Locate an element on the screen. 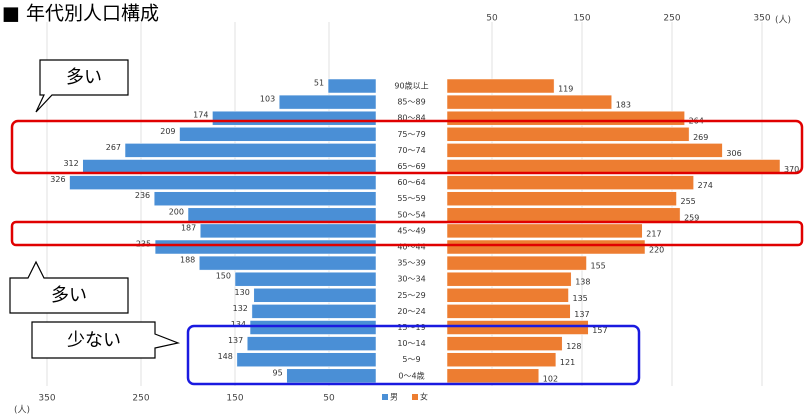 The height and width of the screenshot is (418, 810). category-label: 10～14 is located at coordinates (411, 343).